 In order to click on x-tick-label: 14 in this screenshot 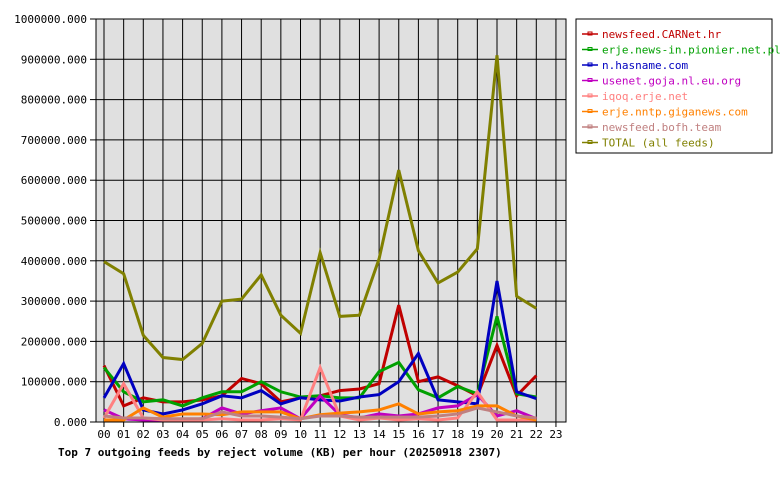, I will do `click(379, 434)`.